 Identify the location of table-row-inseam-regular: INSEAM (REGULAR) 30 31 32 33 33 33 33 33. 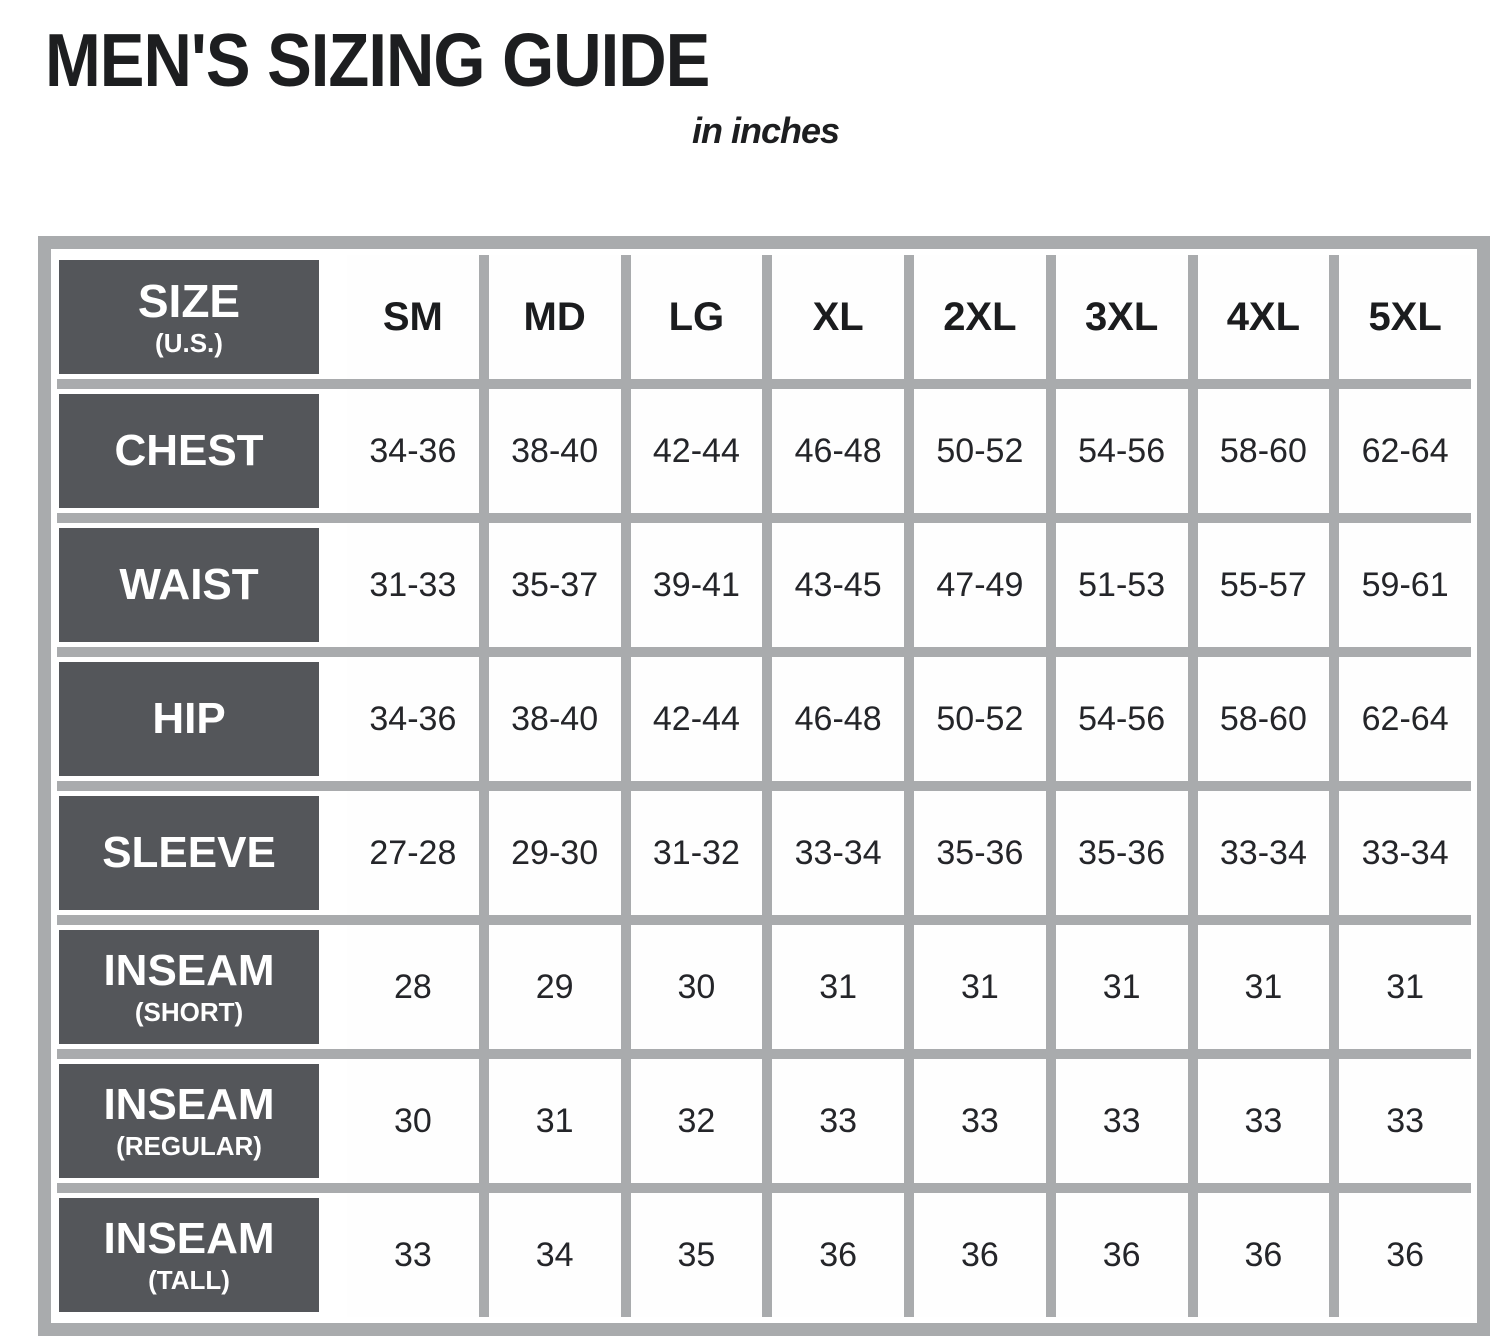
(764, 1116).